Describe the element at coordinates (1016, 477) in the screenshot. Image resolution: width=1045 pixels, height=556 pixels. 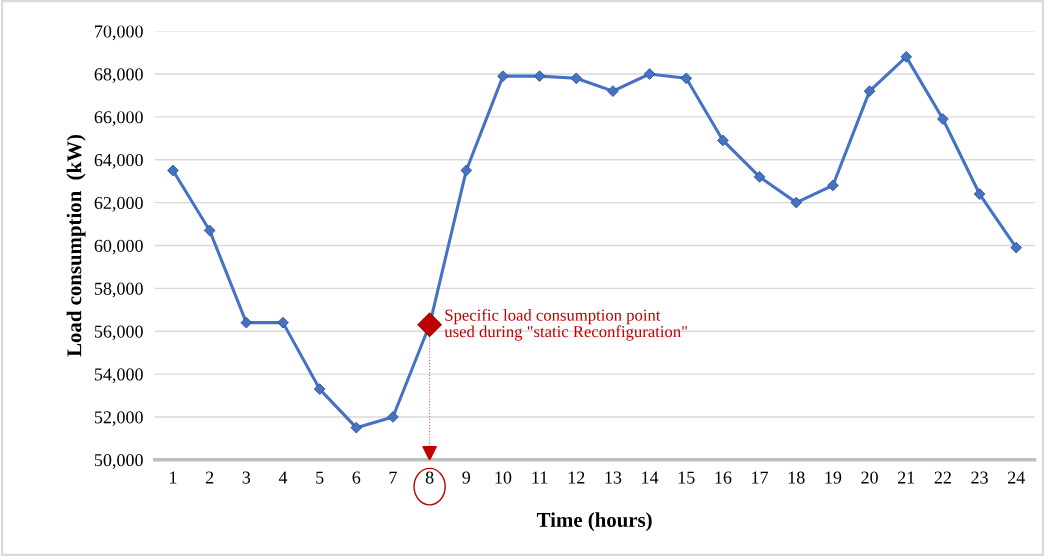
I see `x-tick-label: 24` at that location.